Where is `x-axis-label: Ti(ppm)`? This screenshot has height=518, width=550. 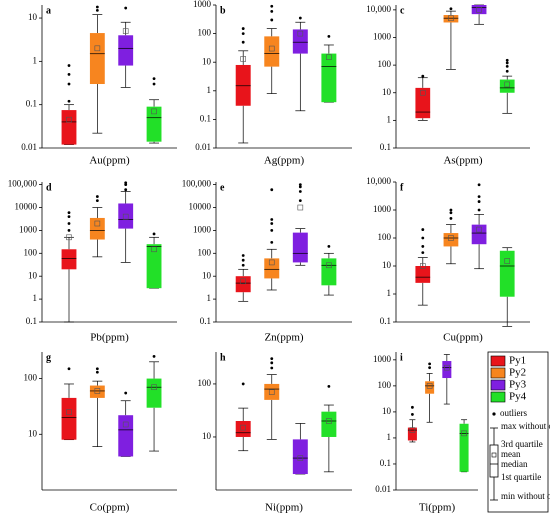
x-axis-label: Ti(ppm) is located at coordinates (437, 508).